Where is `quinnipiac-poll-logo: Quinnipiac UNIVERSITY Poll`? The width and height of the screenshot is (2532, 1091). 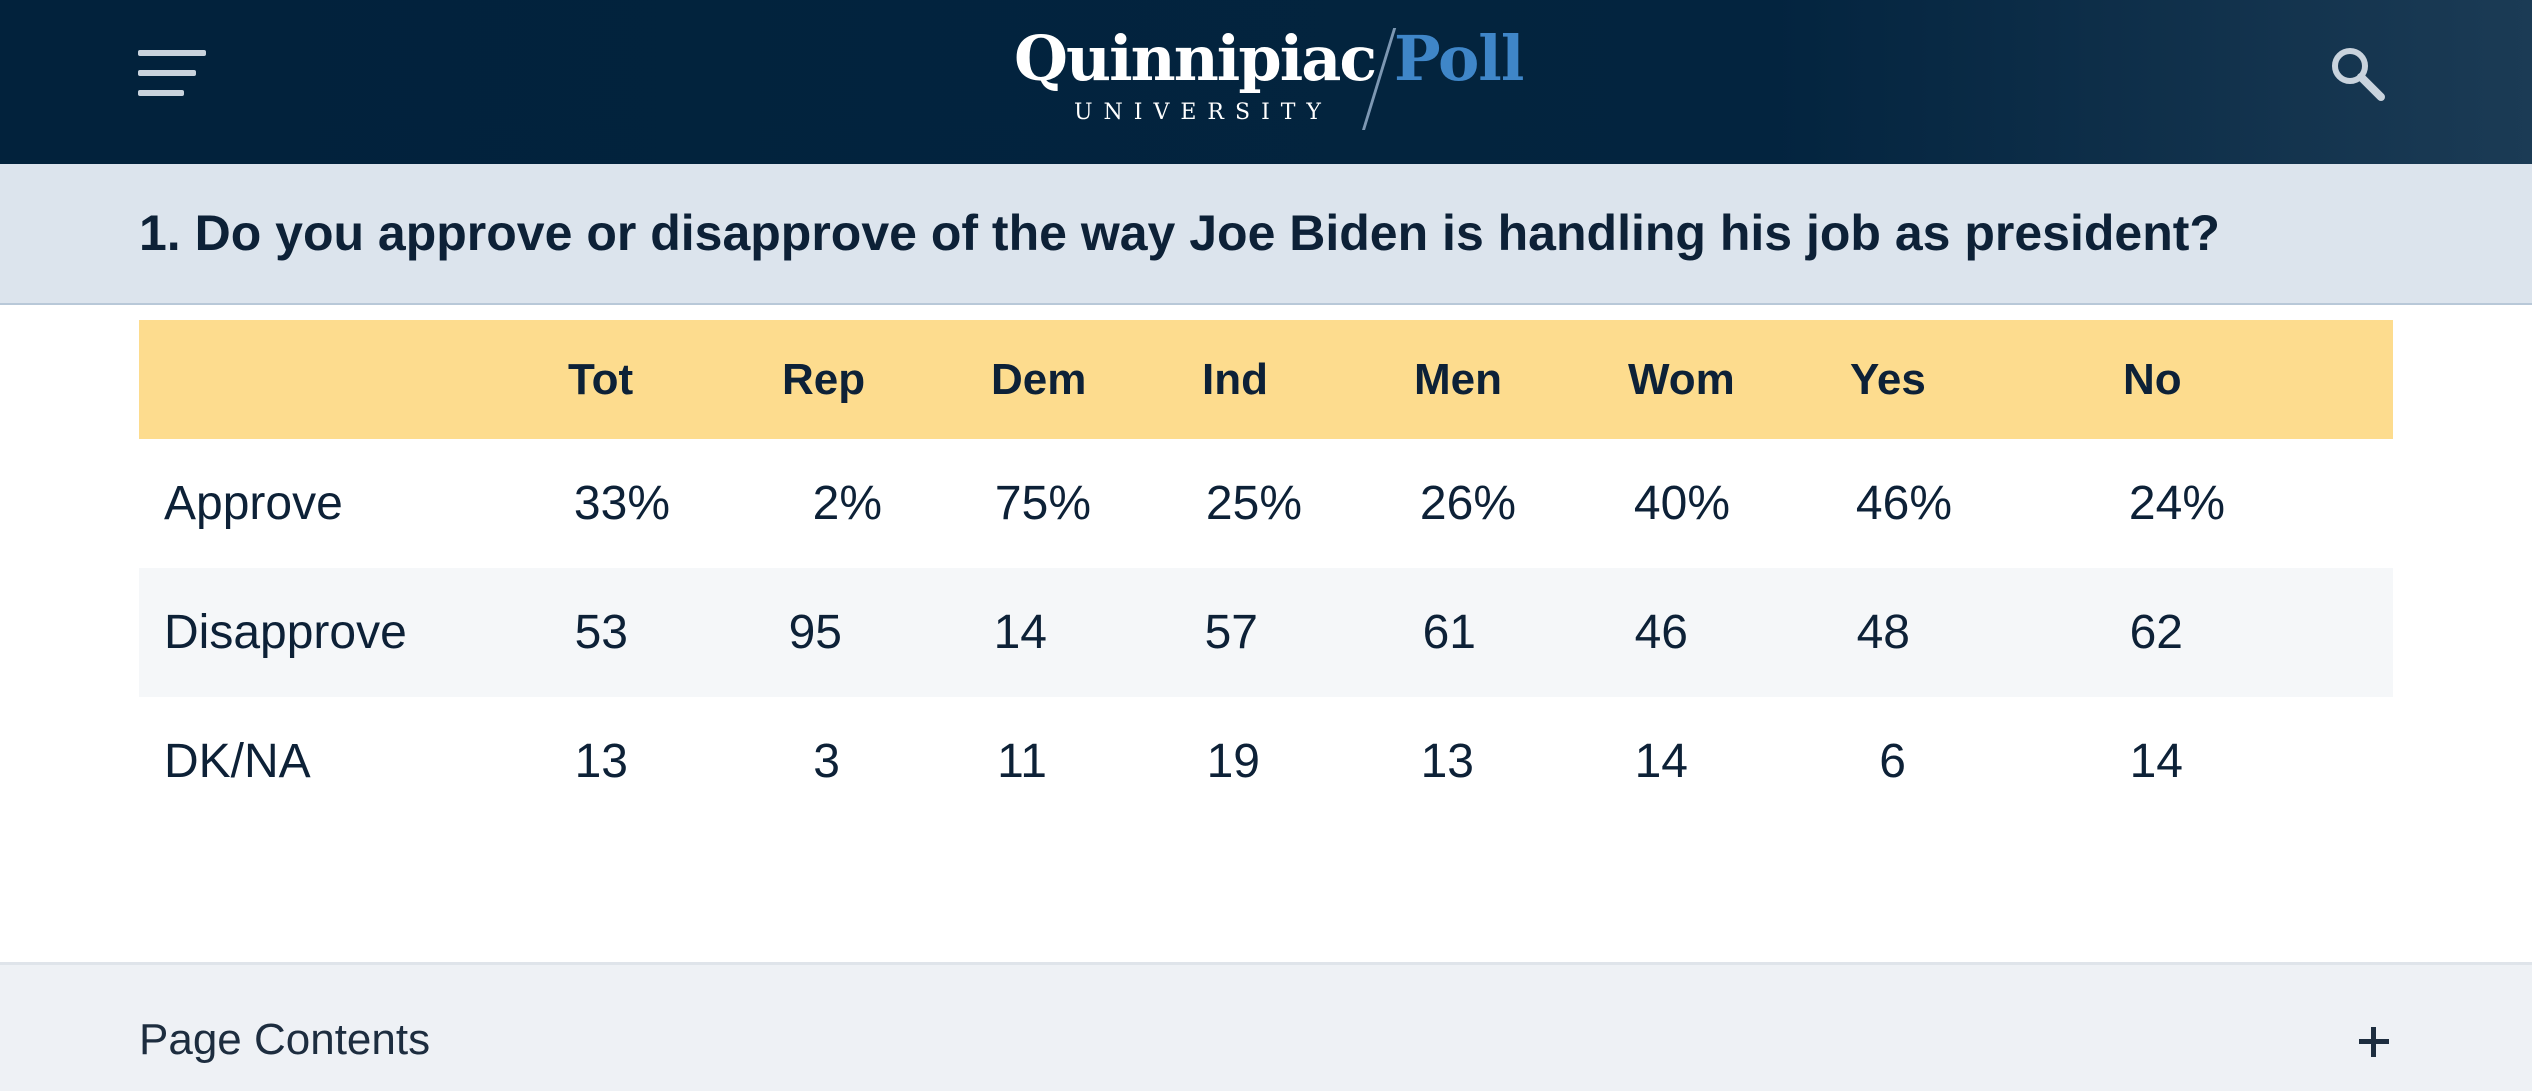
quinnipiac-poll-logo: Quinnipiac UNIVERSITY Poll is located at coordinates (1270, 77).